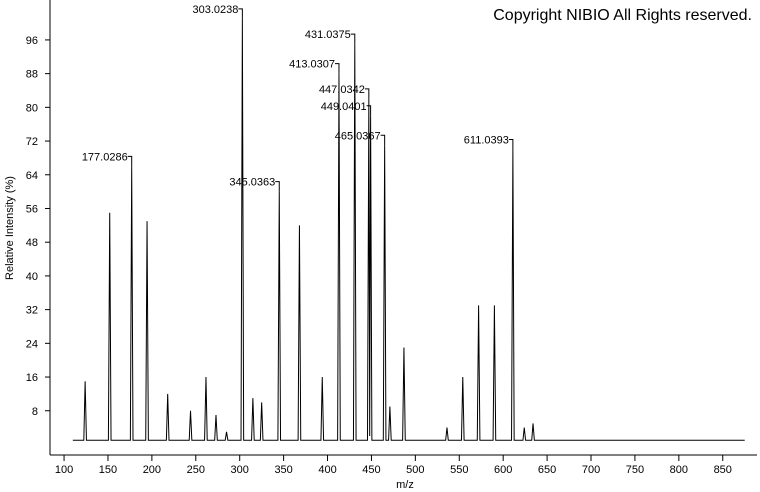 The image size is (760, 492). Describe the element at coordinates (105, 157) in the screenshot. I see `peak-label: 177.0286` at that location.